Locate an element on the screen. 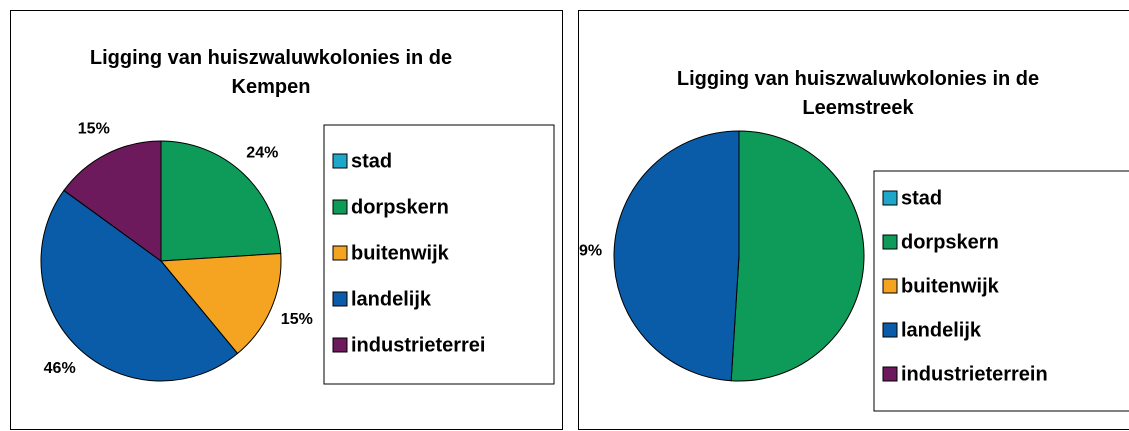 The image size is (1129, 431). legend-label: industrieterrein is located at coordinates (974, 374).